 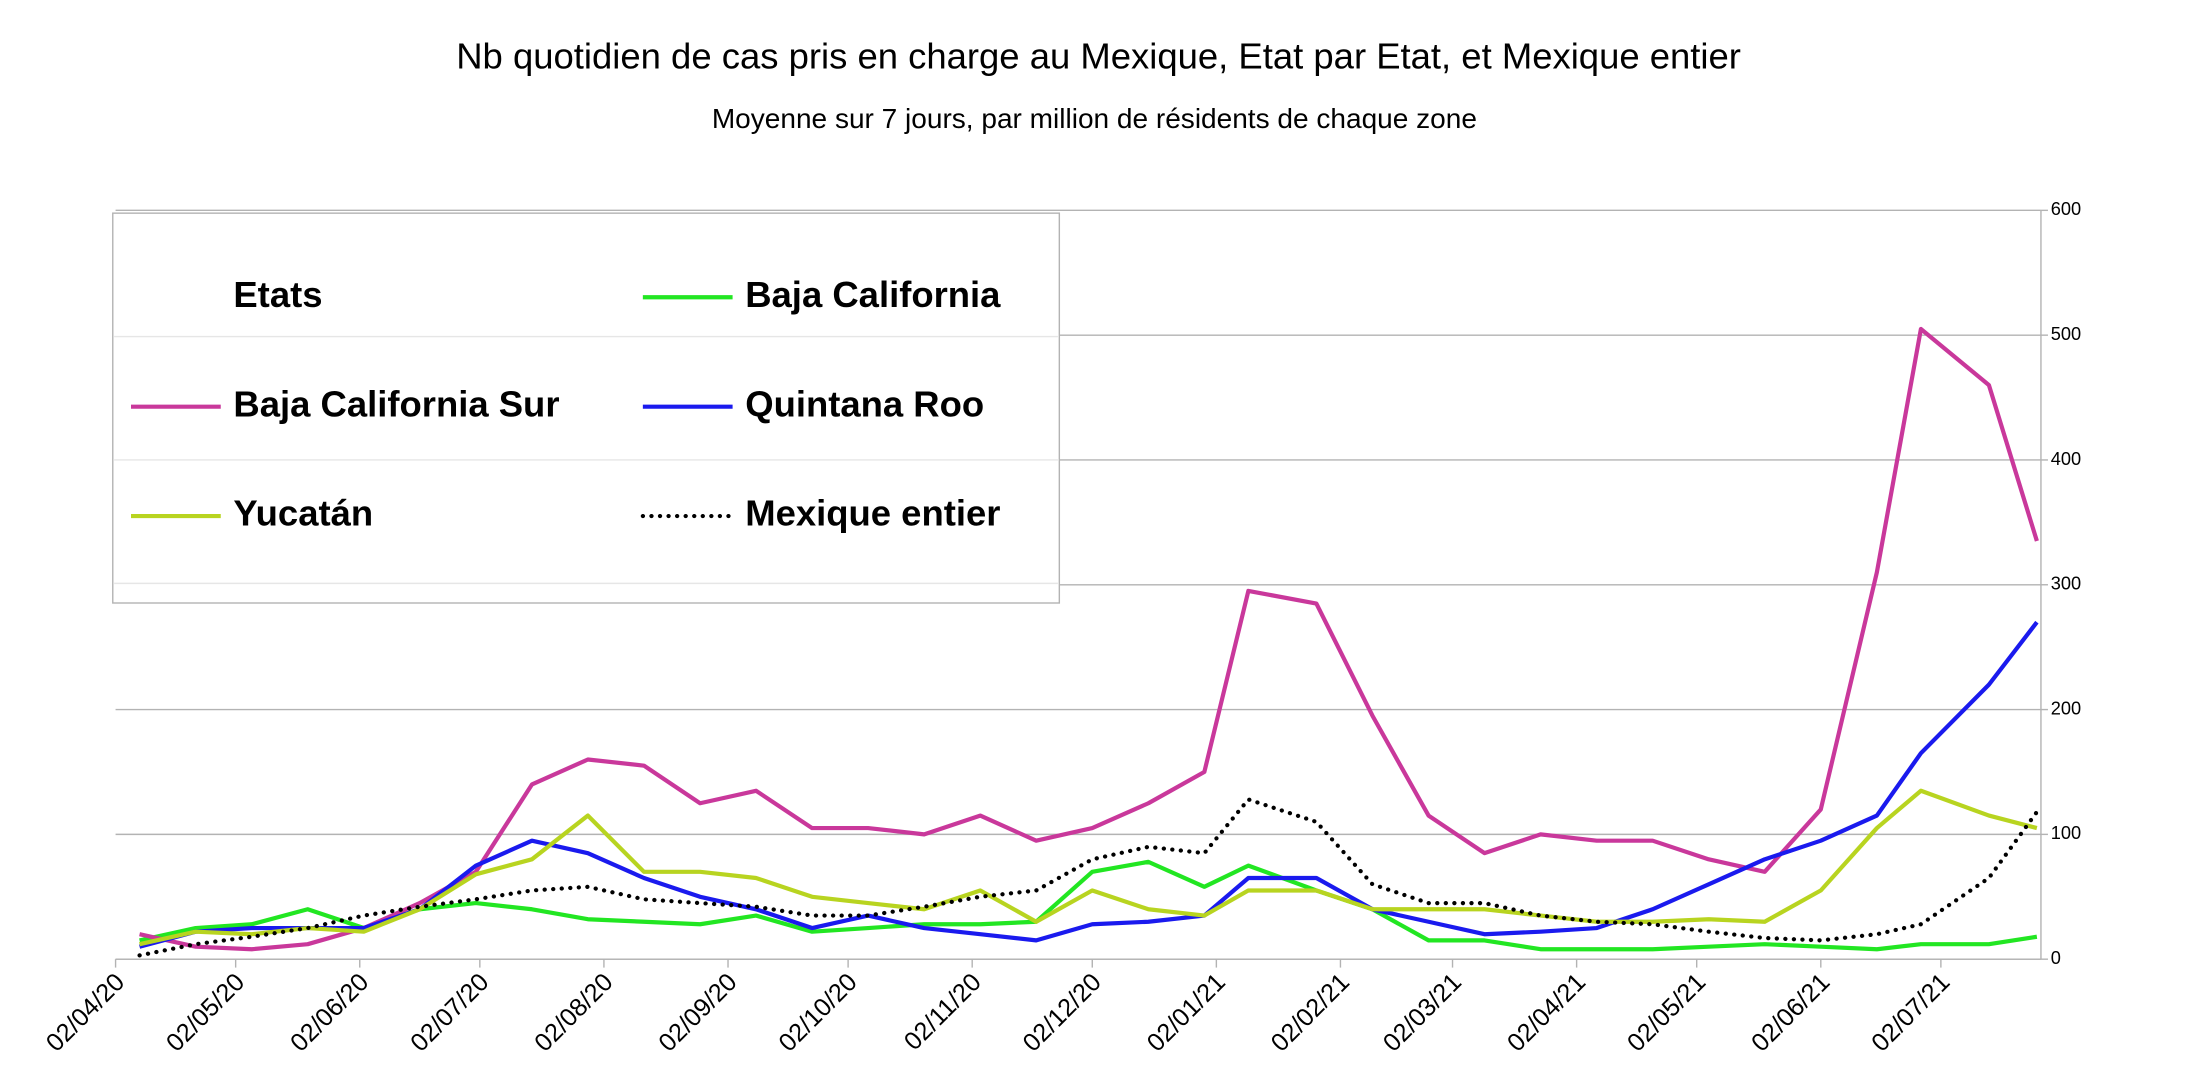 I want to click on legend-title: Etats, so click(x=277, y=294).